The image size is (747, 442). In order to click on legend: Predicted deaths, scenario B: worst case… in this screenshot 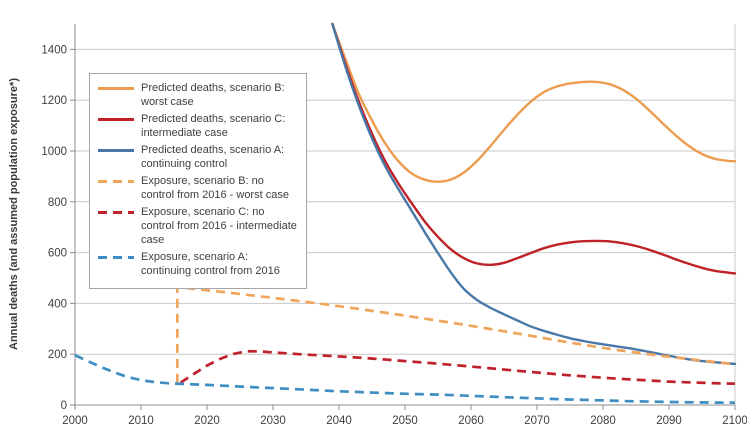, I will do `click(198, 181)`.